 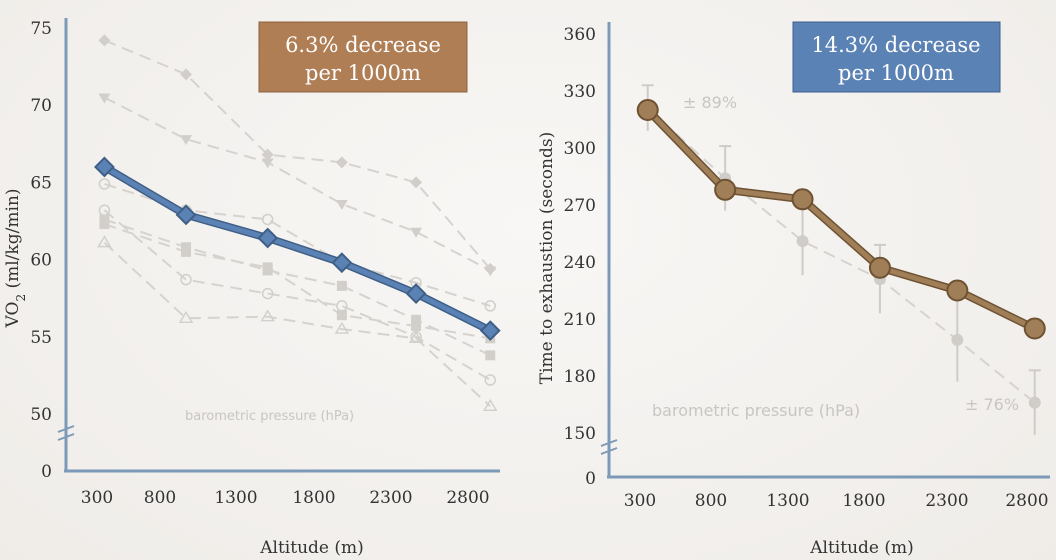 What do you see at coordinates (710, 102) in the screenshot?
I see `faded-percent-top: ± 89%` at bounding box center [710, 102].